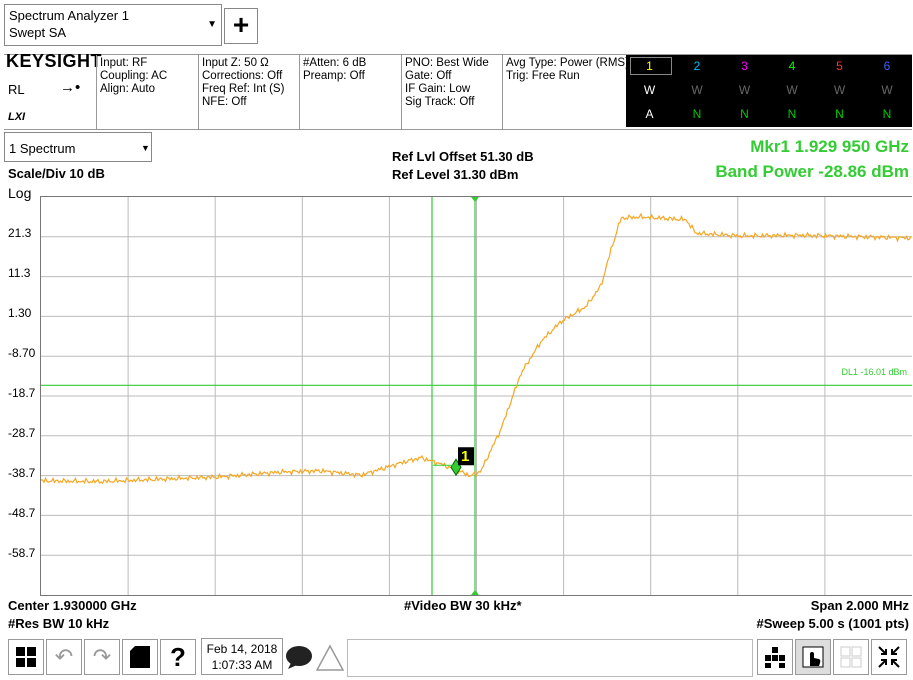 The width and height of the screenshot is (913, 680). I want to click on y-tick-label: -48.7, so click(22, 513).